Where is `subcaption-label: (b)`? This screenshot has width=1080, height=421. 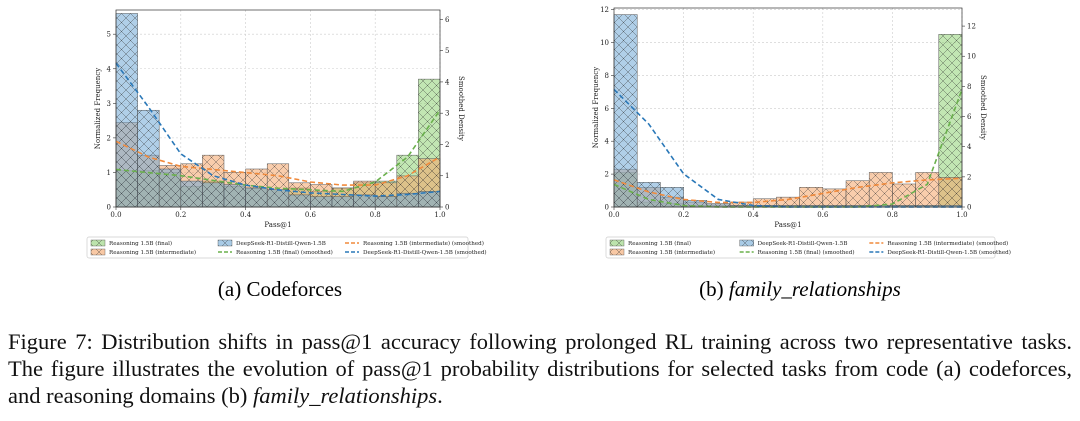
subcaption-label: (b) is located at coordinates (711, 289).